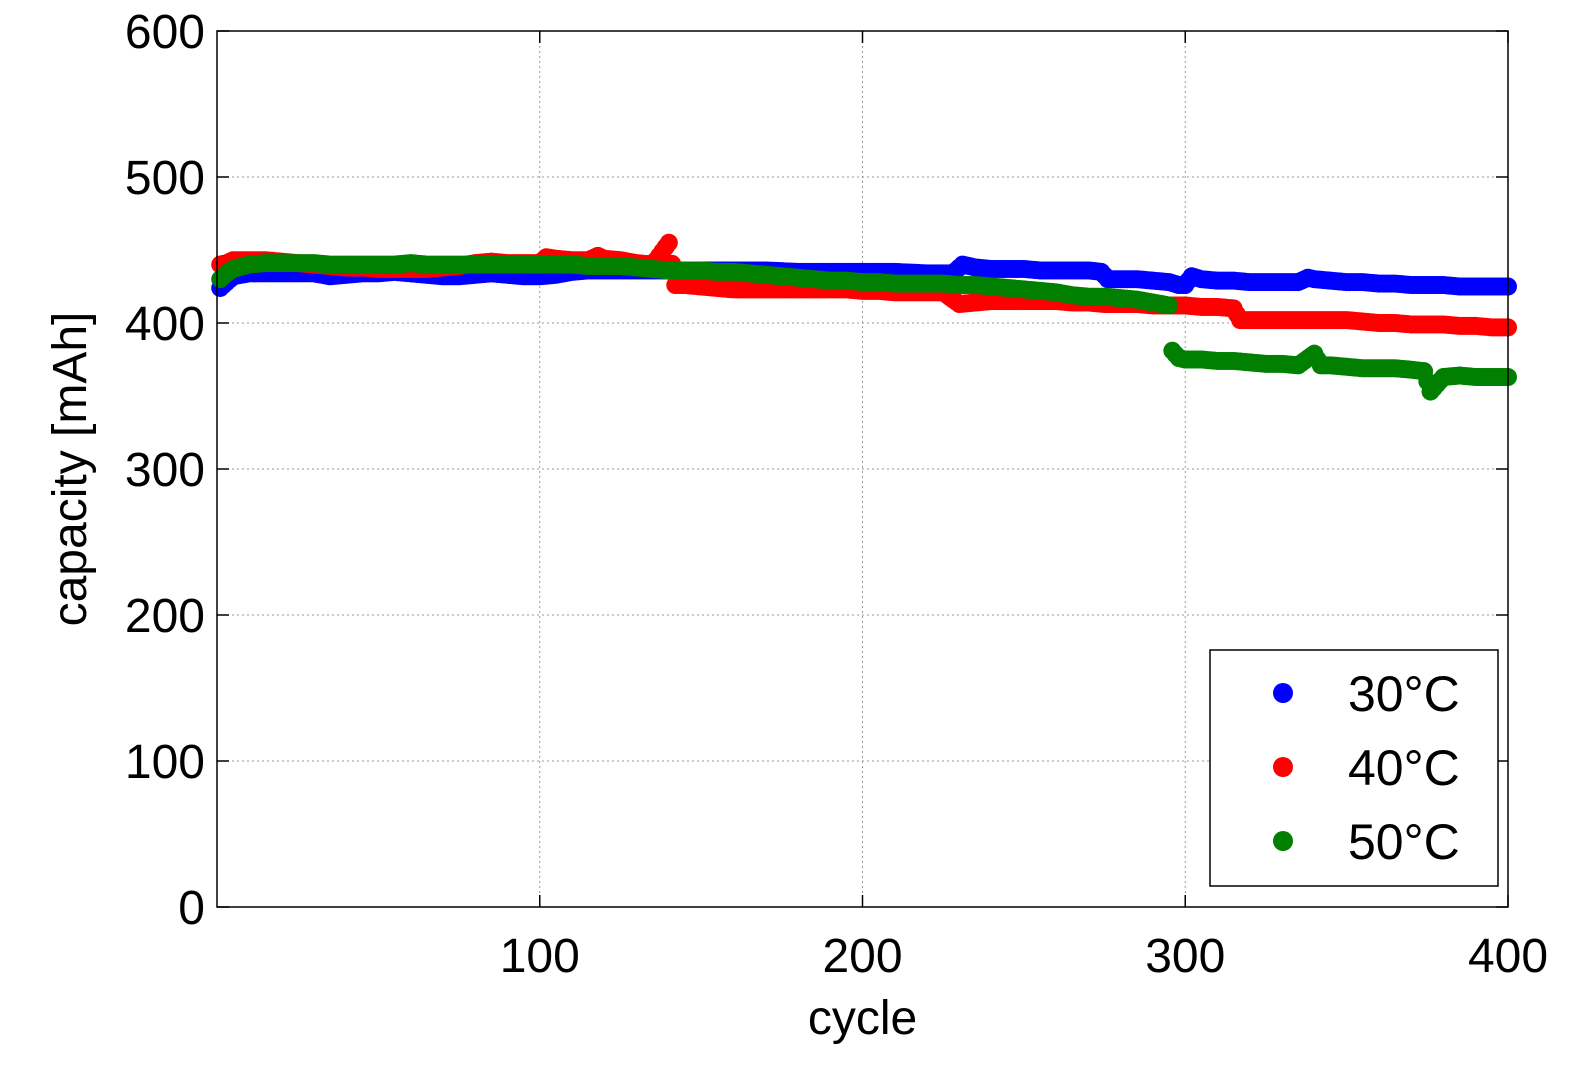  I want to click on x-tick-label: 100, so click(540, 956).